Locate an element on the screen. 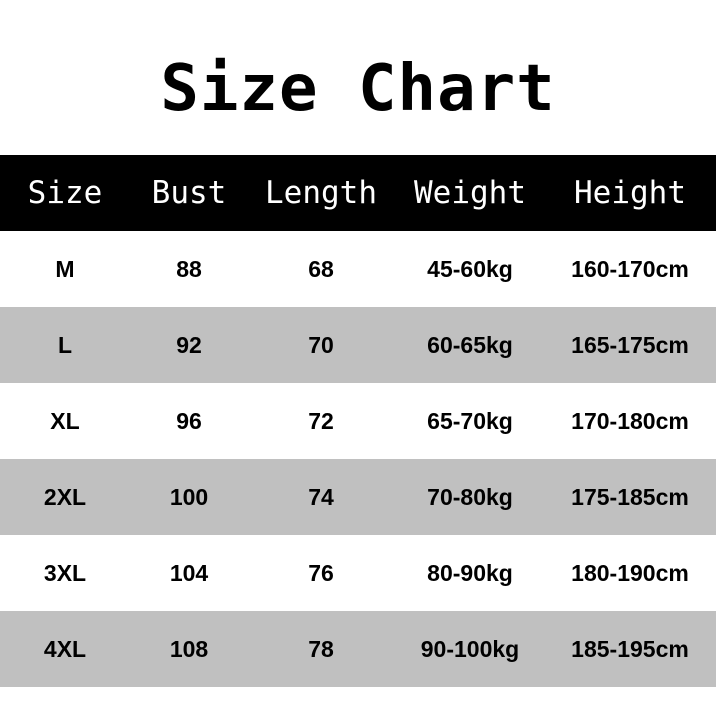 This screenshot has width=716, height=716. table-cell-height: 175-185cm is located at coordinates (630, 496).